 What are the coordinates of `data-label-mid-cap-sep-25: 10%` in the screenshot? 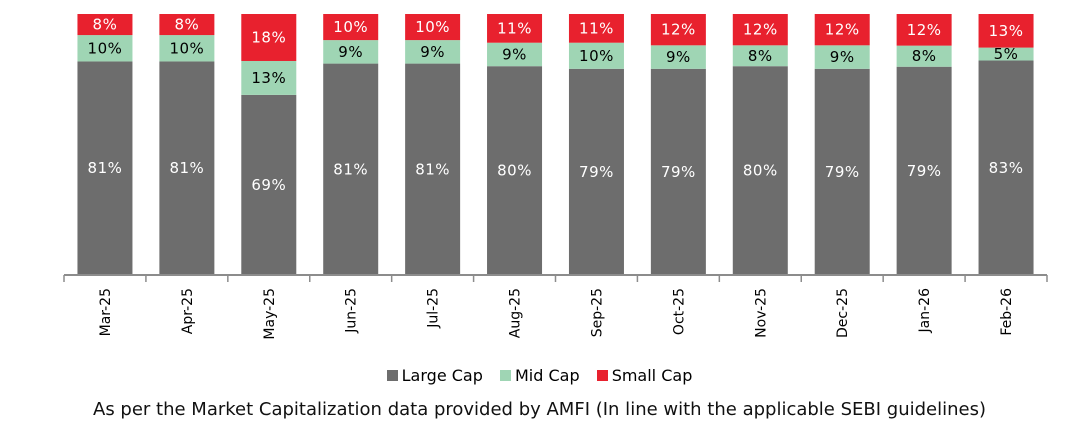 It's located at (596, 56).